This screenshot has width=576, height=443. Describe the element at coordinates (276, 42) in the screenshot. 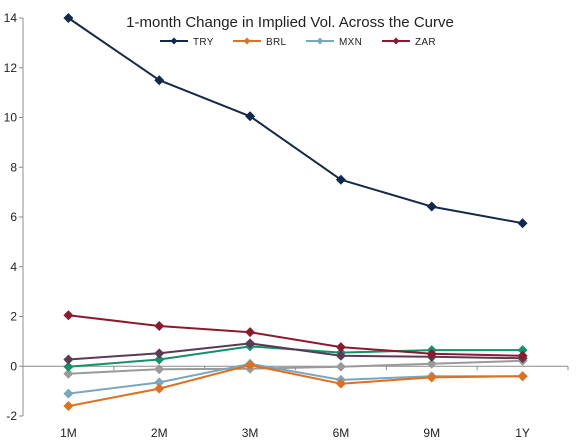

I see `legend-label: BRL` at that location.